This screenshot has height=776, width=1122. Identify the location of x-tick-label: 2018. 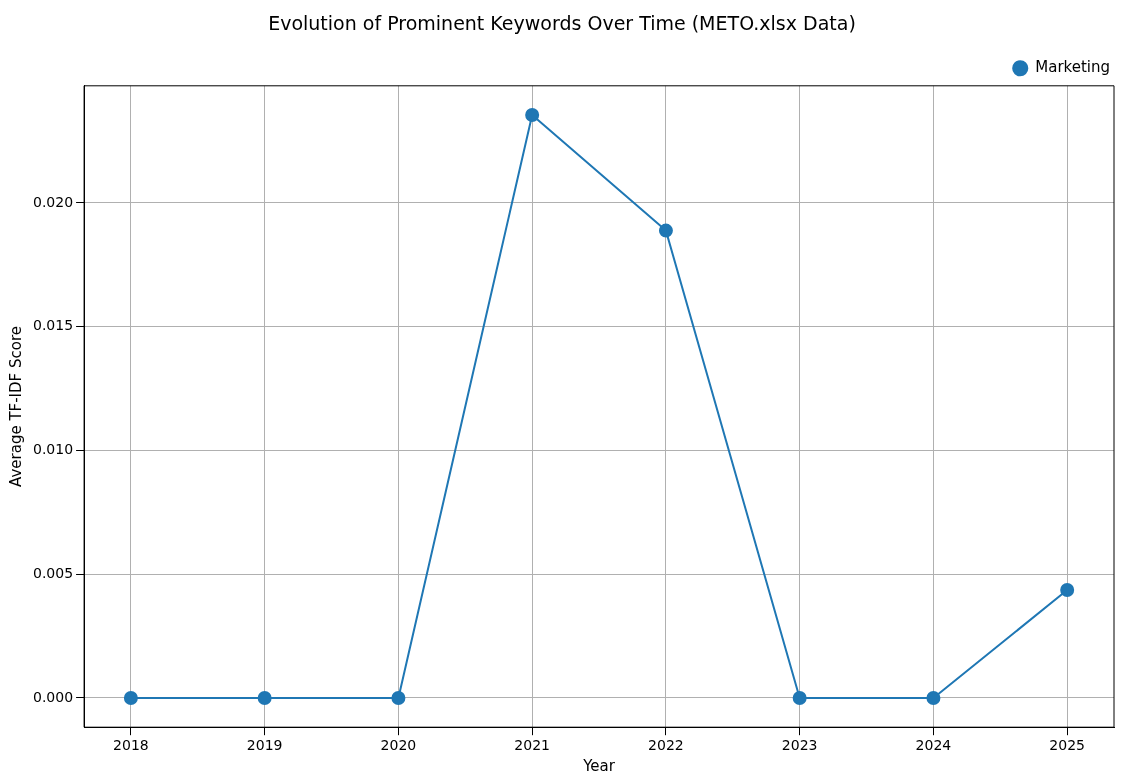
(131, 745).